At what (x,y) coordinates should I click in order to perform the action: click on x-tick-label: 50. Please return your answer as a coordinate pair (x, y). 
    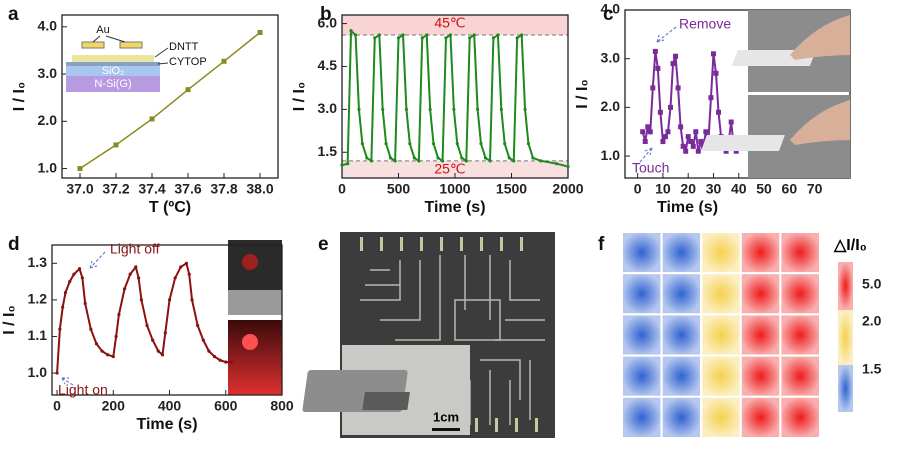
    Looking at the image, I should click on (764, 189).